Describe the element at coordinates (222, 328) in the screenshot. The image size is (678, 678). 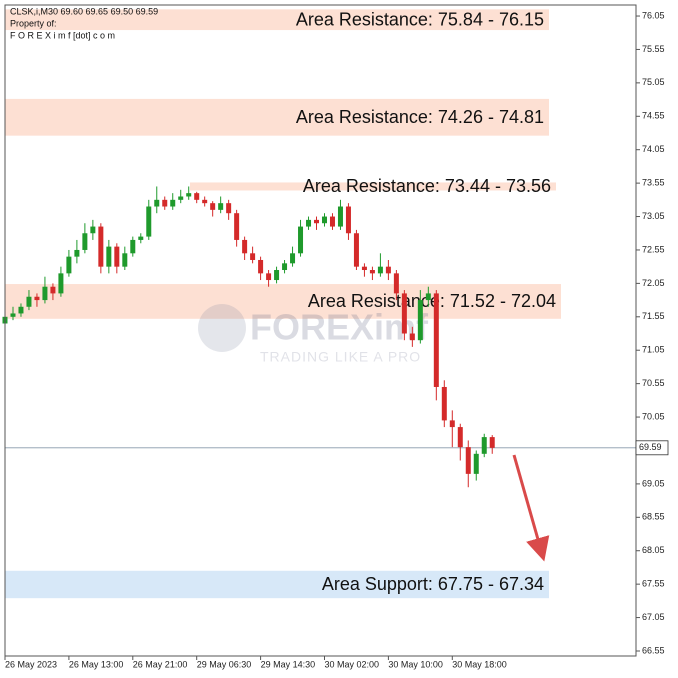
I see `watermark-logo` at that location.